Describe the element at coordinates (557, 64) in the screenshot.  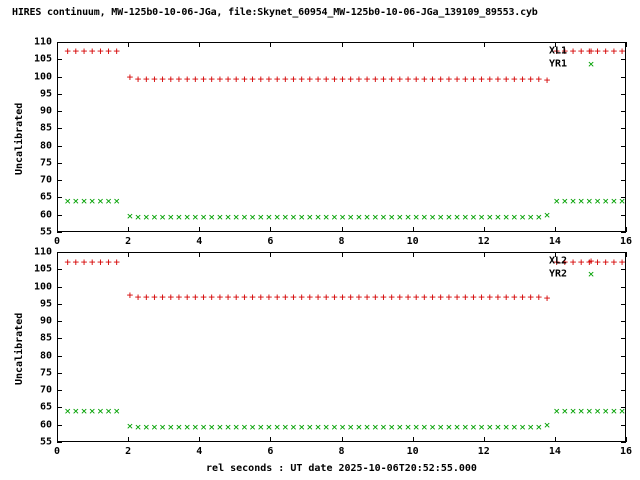
I see `legend-label-yr1: YR1` at that location.